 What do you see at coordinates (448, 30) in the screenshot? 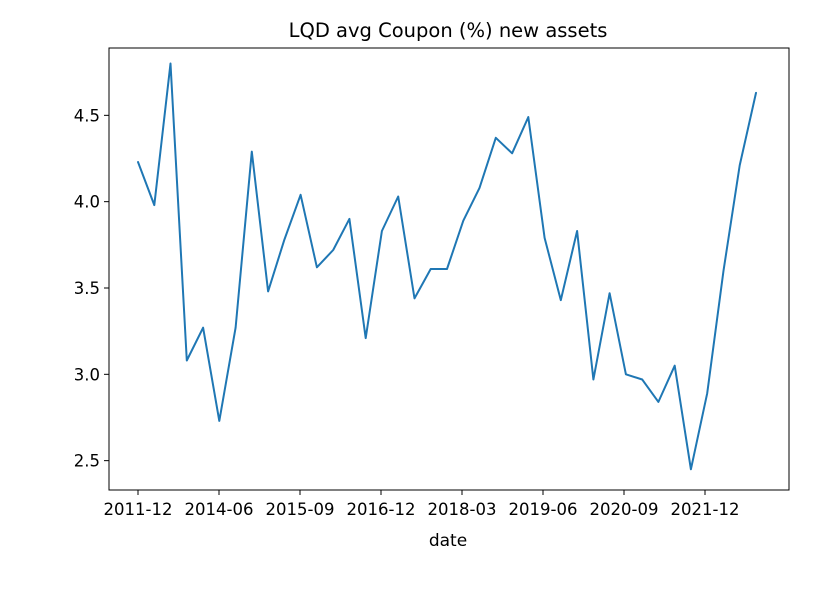
I see `chart-title: LQD avg Coupon (%) new assets` at bounding box center [448, 30].